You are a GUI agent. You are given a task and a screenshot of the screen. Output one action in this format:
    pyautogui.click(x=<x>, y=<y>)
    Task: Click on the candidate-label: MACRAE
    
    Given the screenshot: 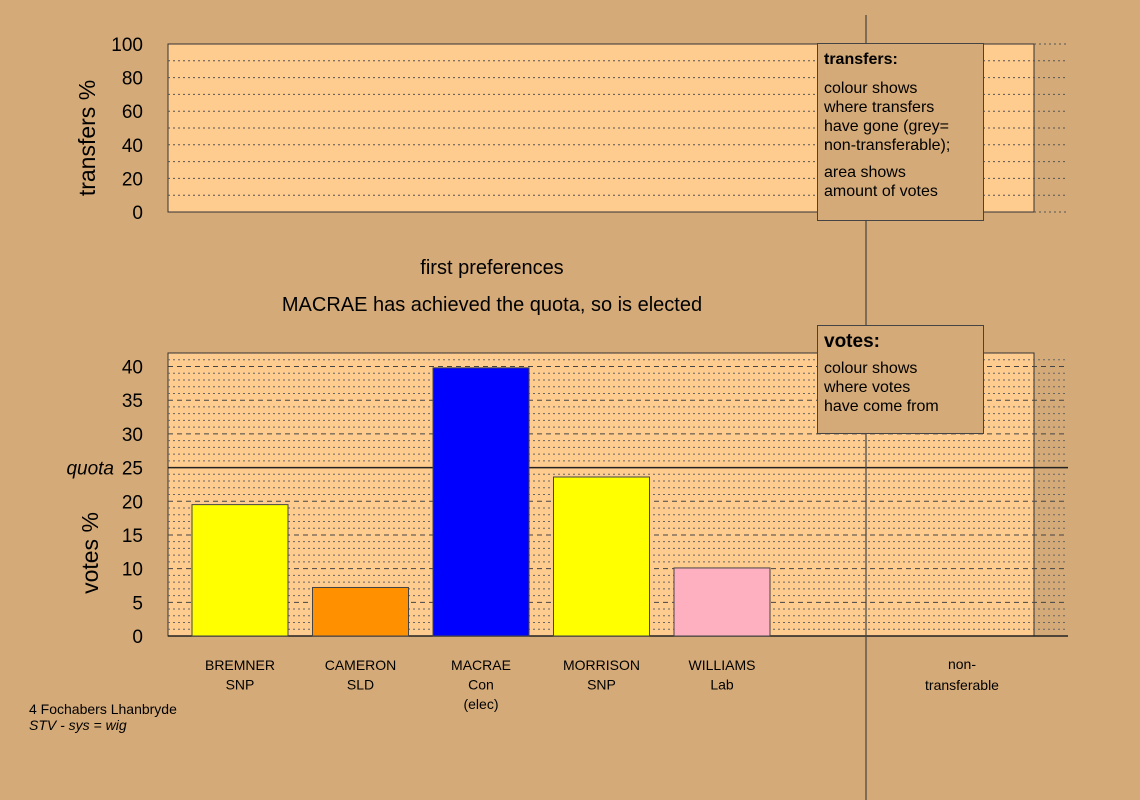 What is the action you would take?
    pyautogui.click(x=481, y=665)
    